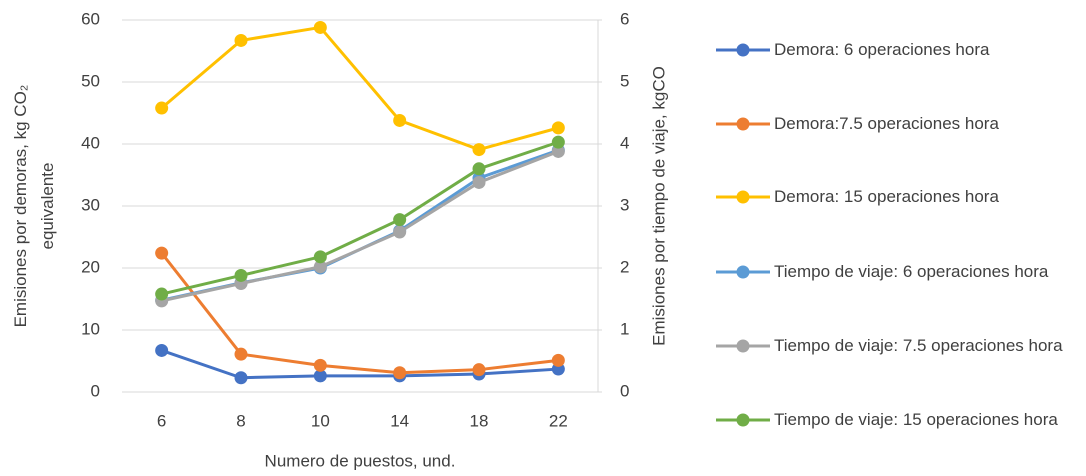  Describe the element at coordinates (916, 419) in the screenshot. I see `legend-label: Tiempo de viaje: 15 operaciones hora` at that location.